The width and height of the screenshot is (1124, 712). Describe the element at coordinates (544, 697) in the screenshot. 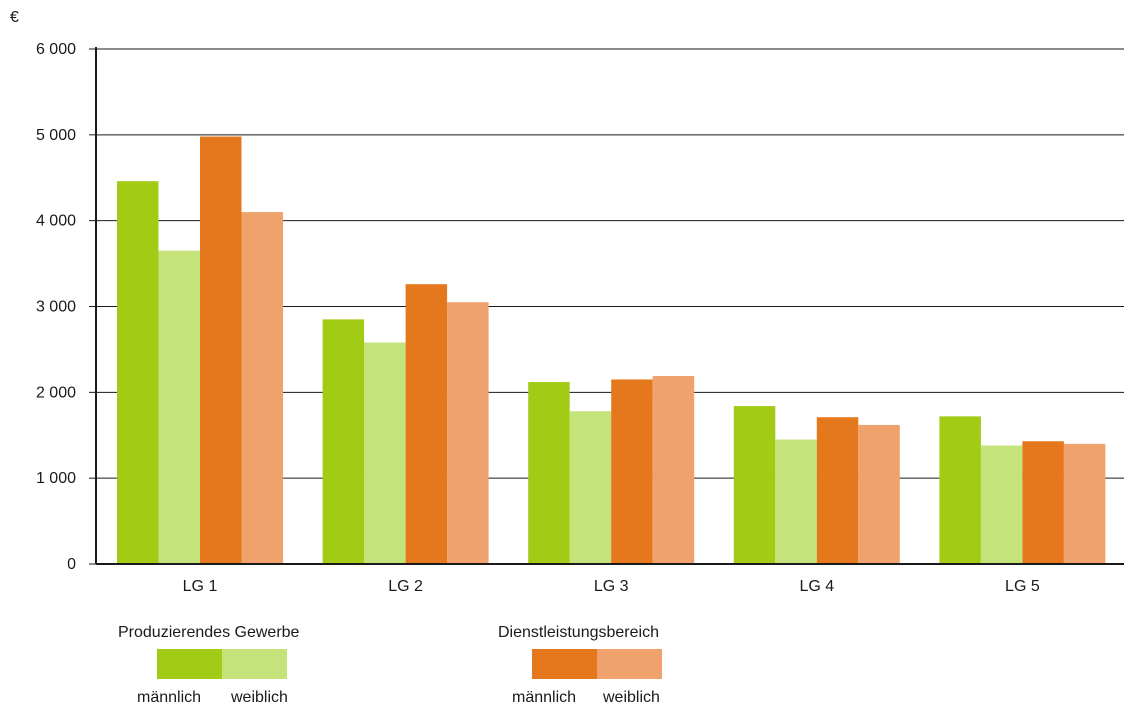

I see `legend-label-dienstleistung-maennlich: männlich` at that location.